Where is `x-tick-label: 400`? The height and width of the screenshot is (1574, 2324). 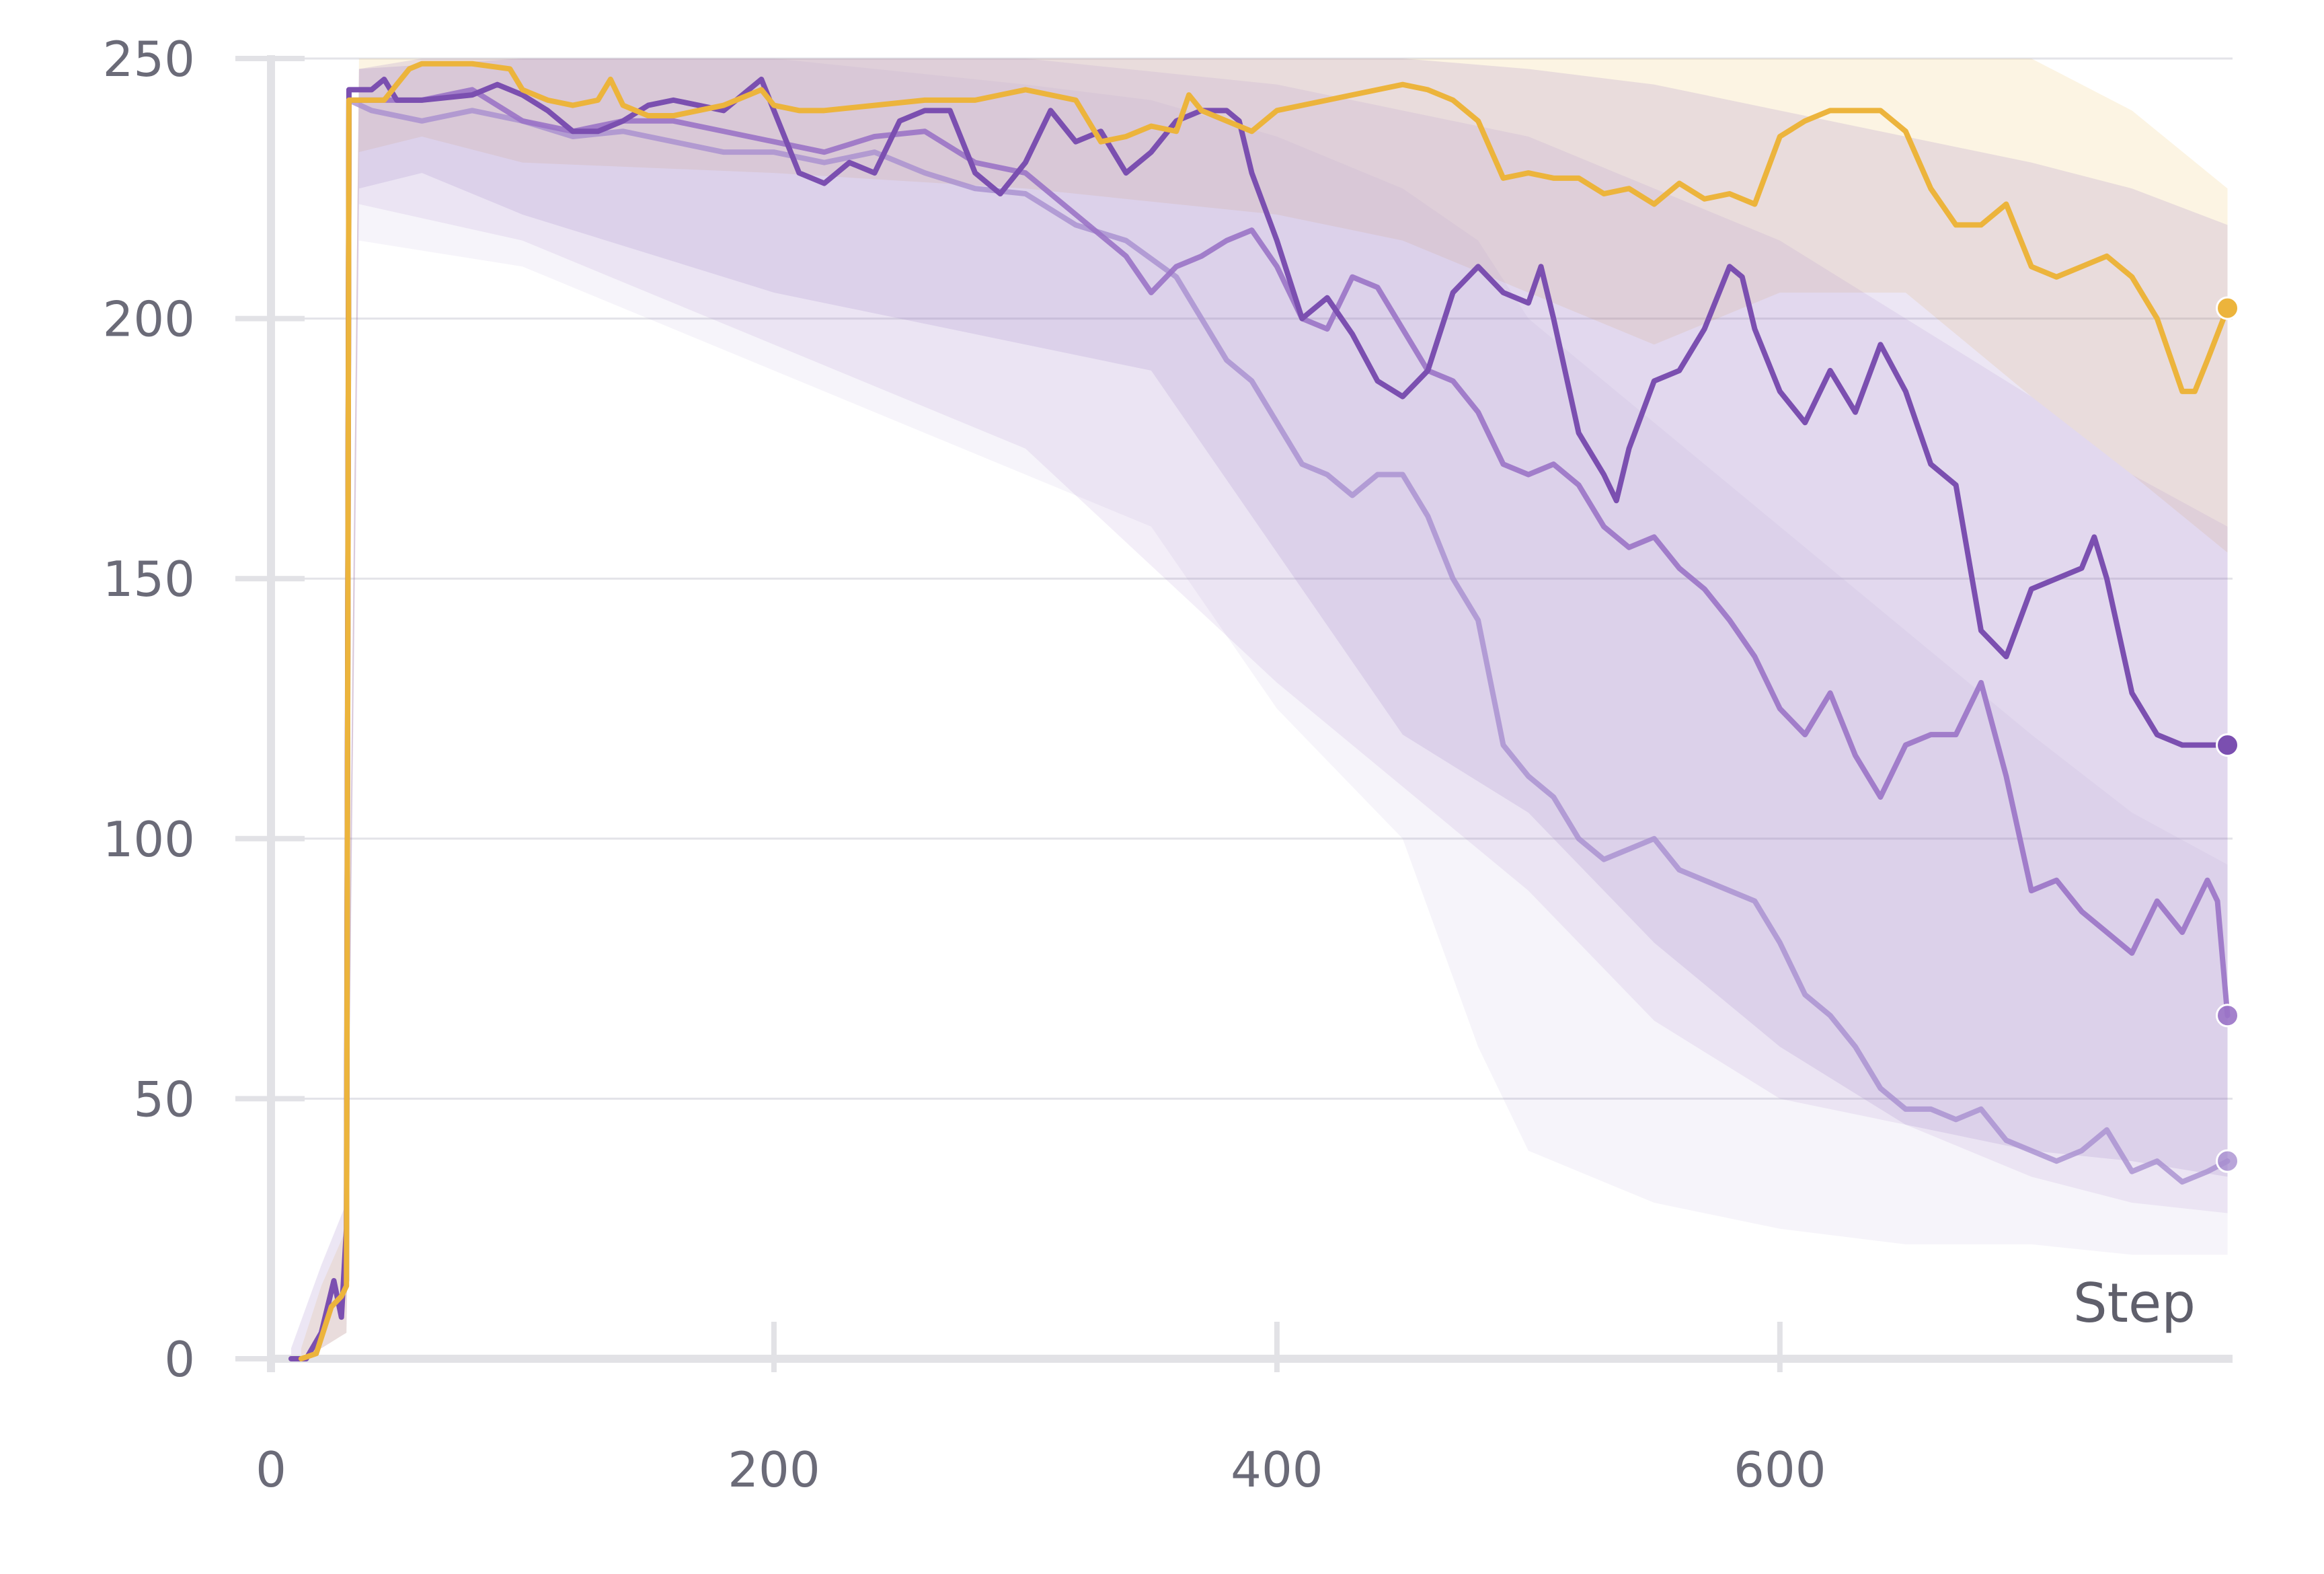 x-tick-label: 400 is located at coordinates (1277, 1469).